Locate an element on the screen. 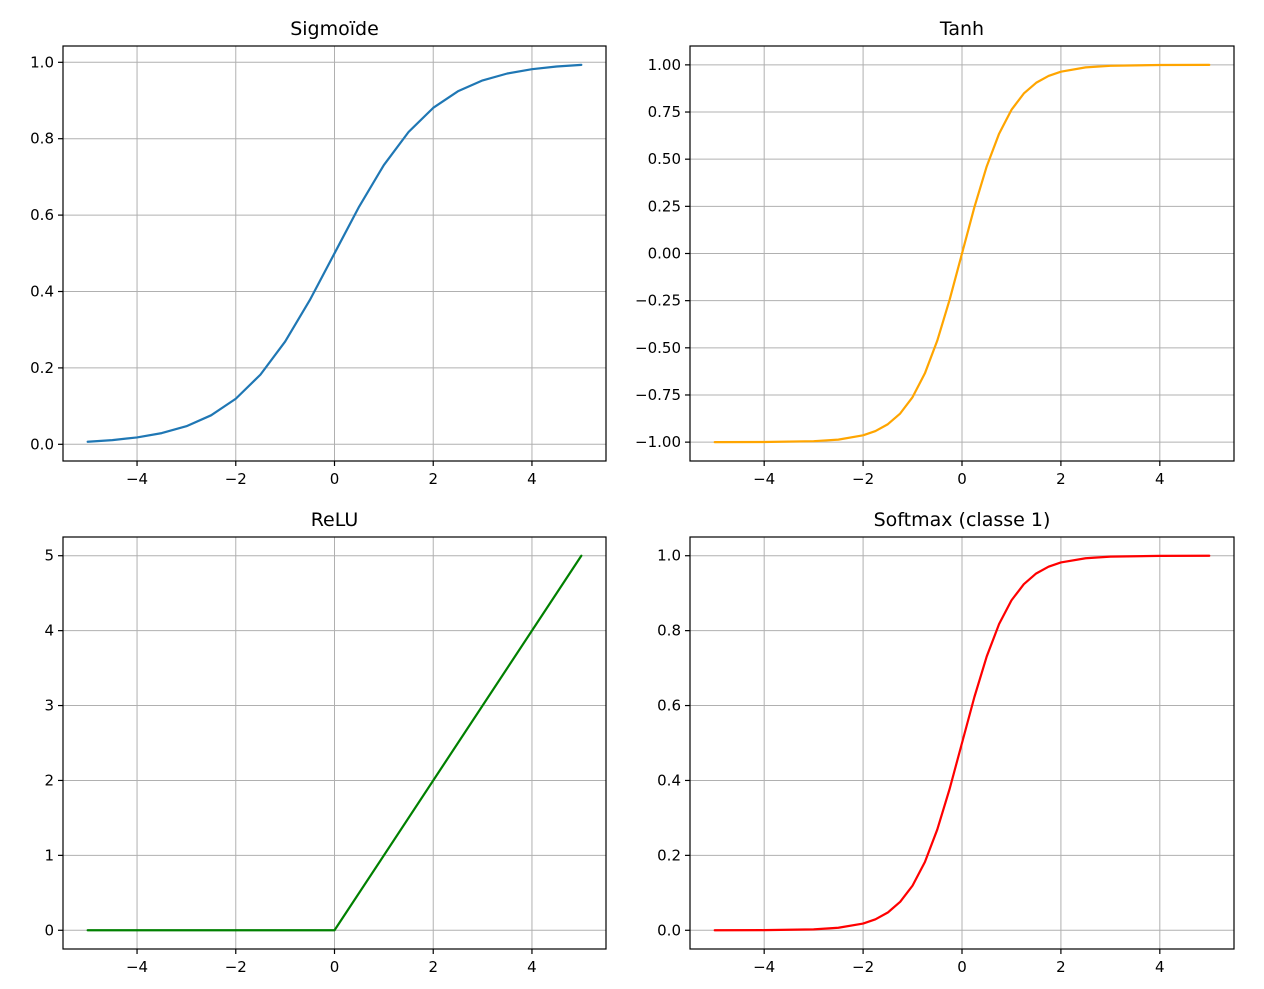  relu-ytick-label-2: 2 is located at coordinates (49, 780).